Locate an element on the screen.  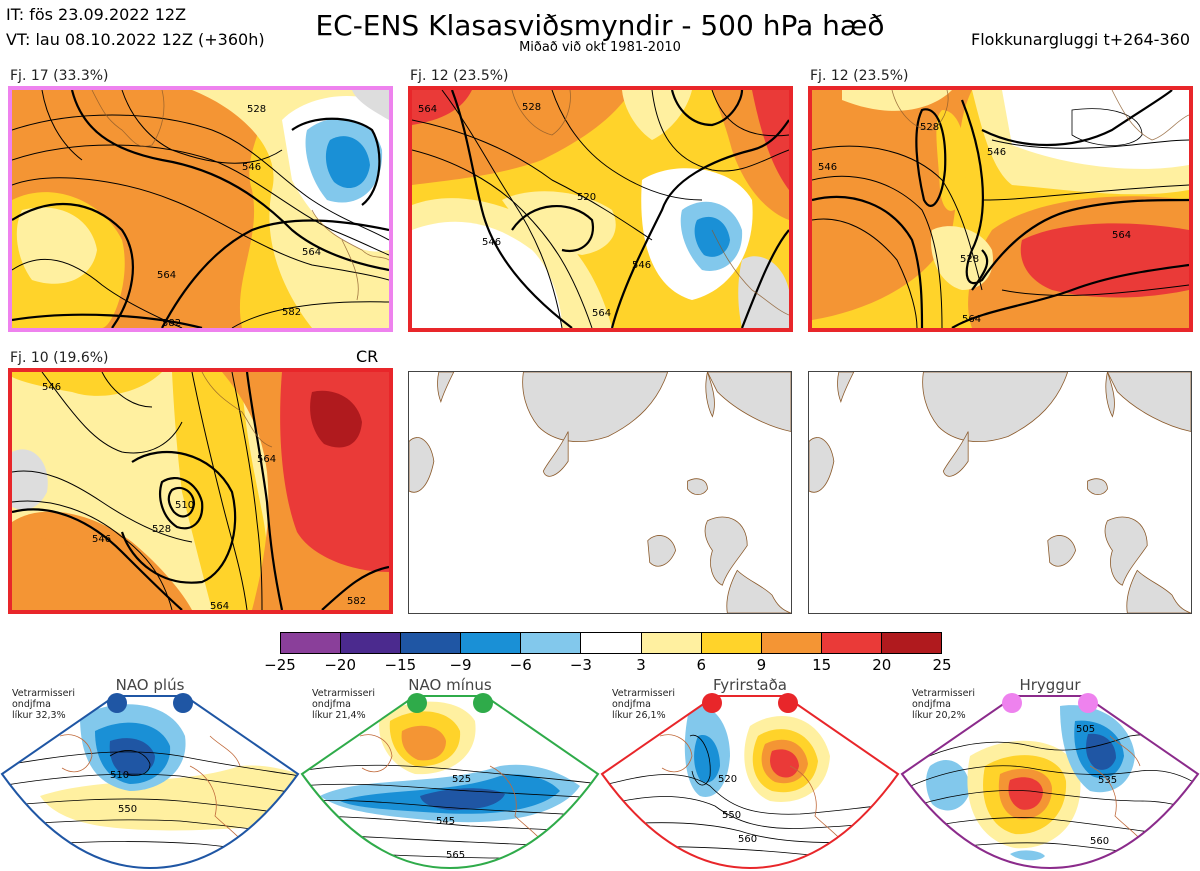
regime-ridge-map: 505 535 560 is located at coordinates (1050, 781).